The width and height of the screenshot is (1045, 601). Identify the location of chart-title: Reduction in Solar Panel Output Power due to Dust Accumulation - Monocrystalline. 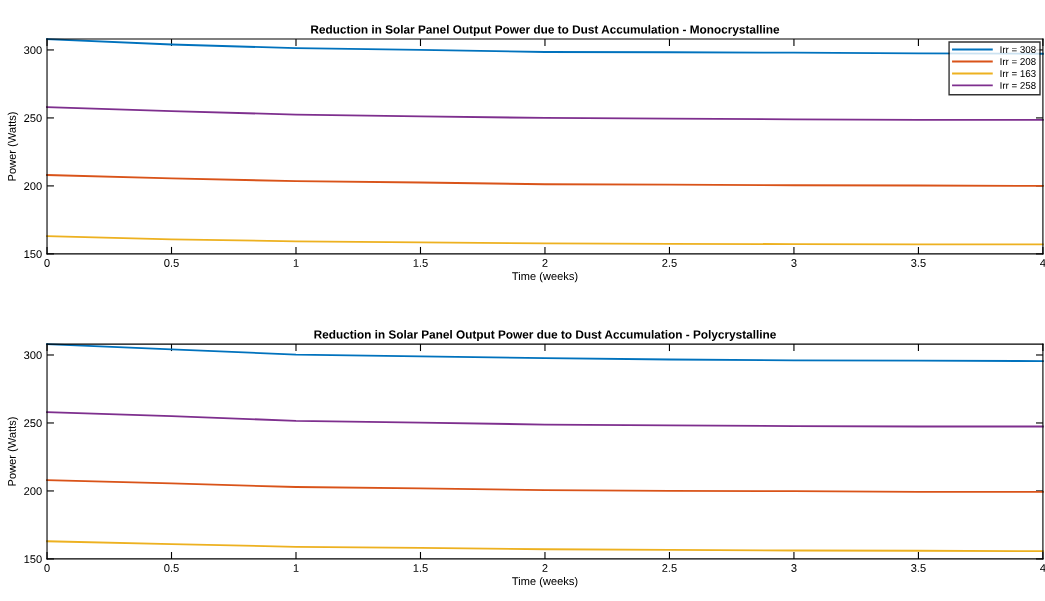
(545, 30).